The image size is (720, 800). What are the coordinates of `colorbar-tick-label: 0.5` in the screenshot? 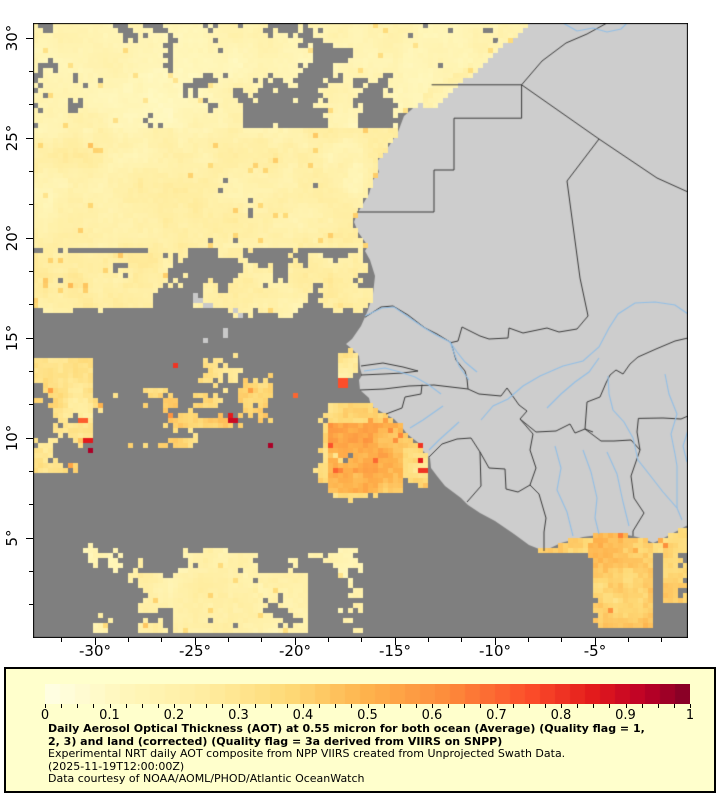 It's located at (367, 715).